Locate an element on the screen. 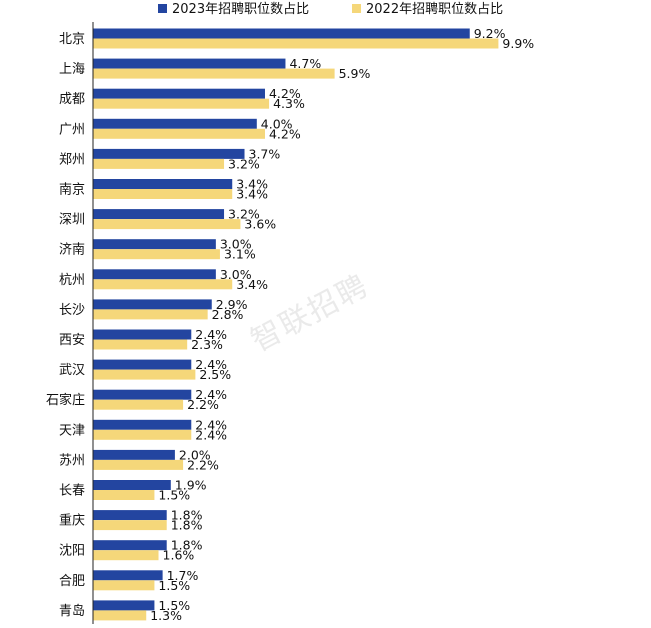 The width and height of the screenshot is (651, 628). value-label-2022: 2.3% is located at coordinates (207, 344).